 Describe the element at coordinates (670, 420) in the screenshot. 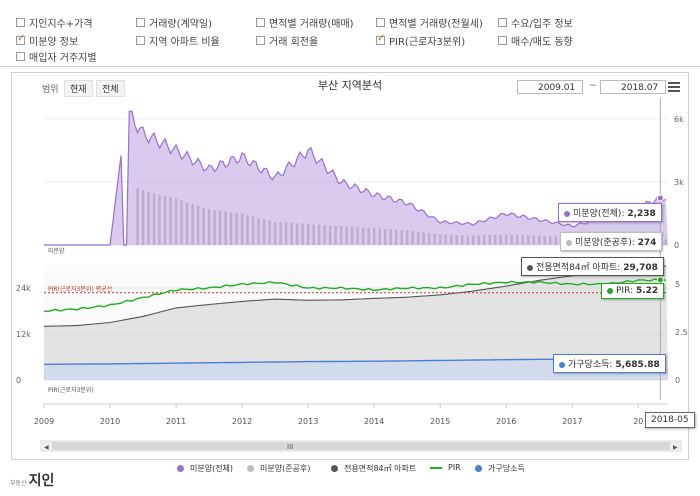

I see `crosshair-date-label: 2018-05` at that location.